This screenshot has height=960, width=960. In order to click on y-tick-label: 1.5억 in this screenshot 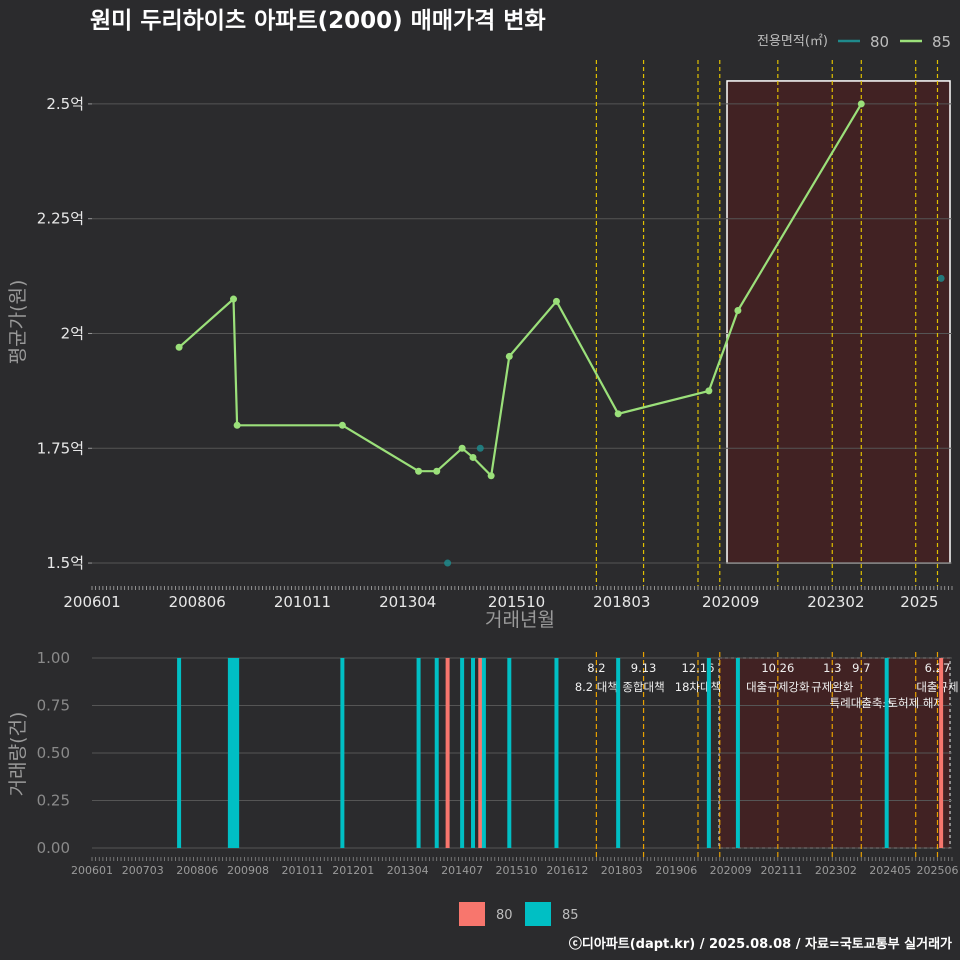, I will do `click(65, 563)`.